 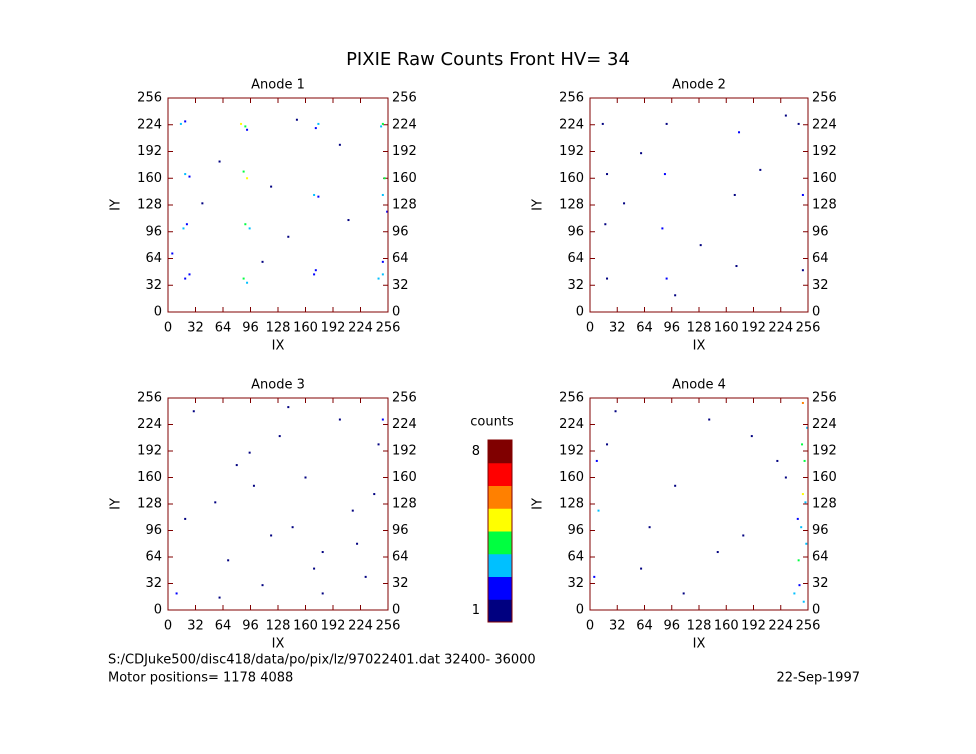 I want to click on y-tick-label-right: 96, so click(x=820, y=231).